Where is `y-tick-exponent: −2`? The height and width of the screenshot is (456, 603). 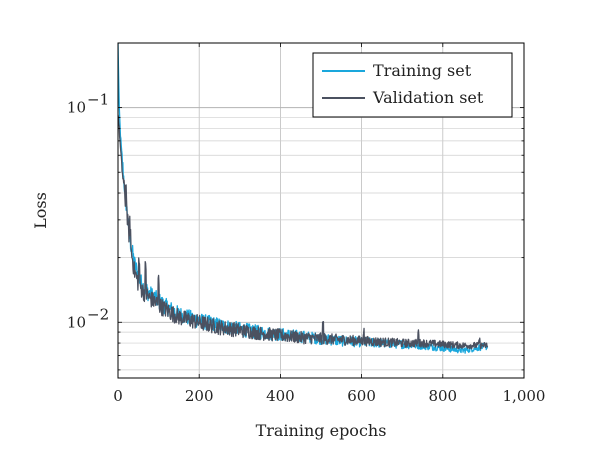
y-tick-exponent: −2 is located at coordinates (98, 314).